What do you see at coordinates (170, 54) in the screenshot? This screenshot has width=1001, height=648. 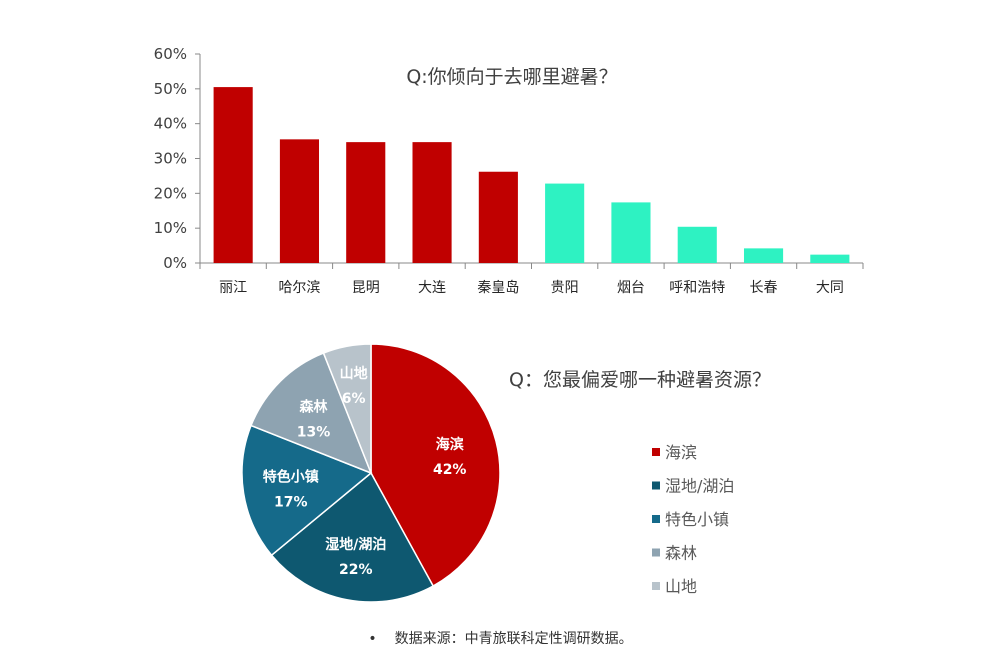 I see `y-tick-label: 60%` at bounding box center [170, 54].